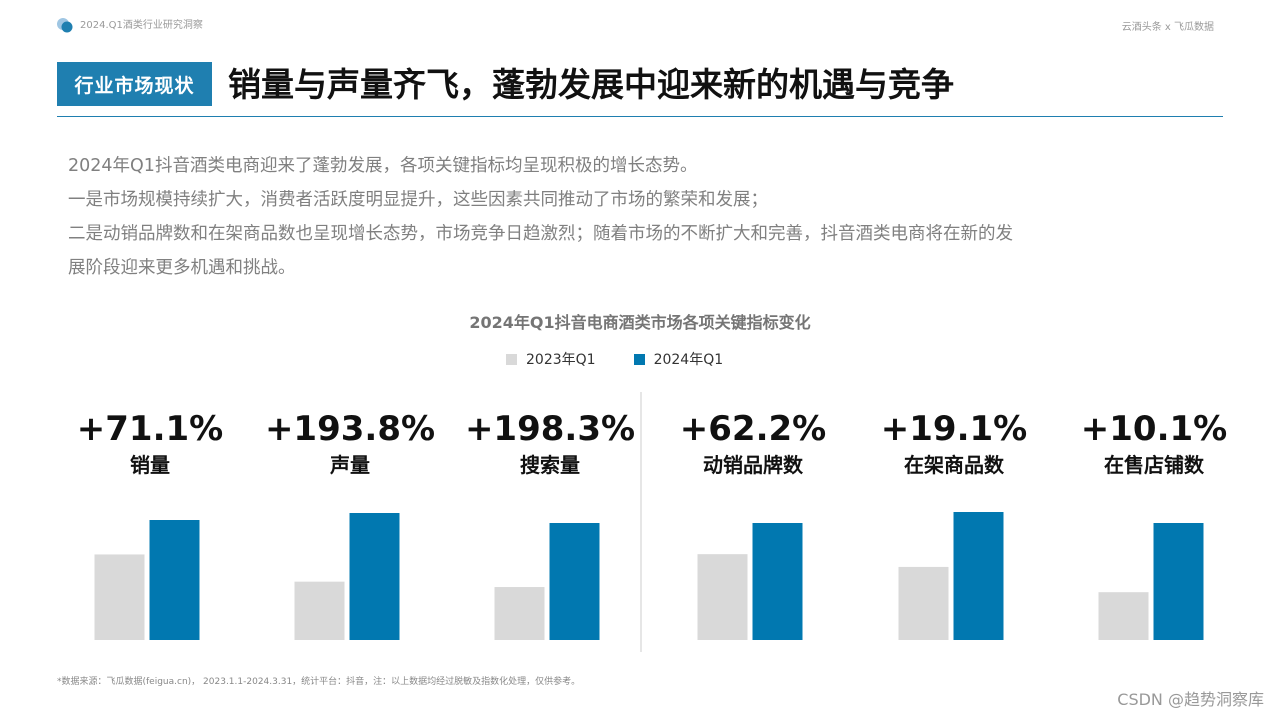  Describe the element at coordinates (561, 360) in the screenshot. I see `legend-label-2023: 2023年Q1` at that location.